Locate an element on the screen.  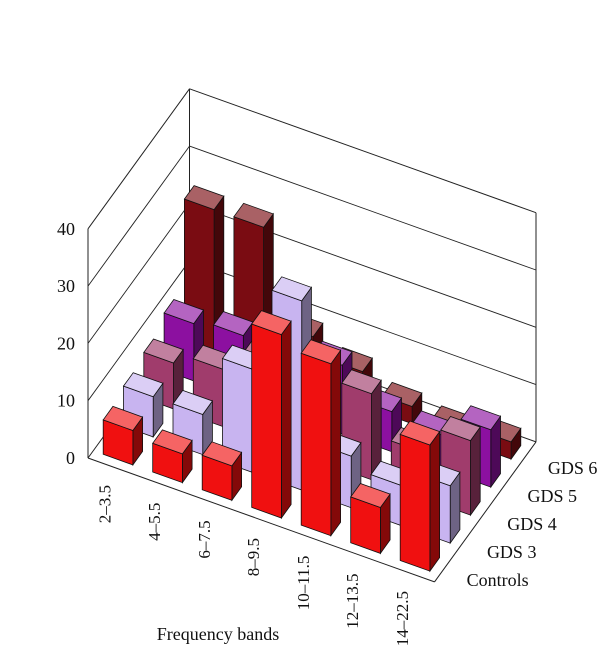
x-tick-label: 14–22.5 is located at coordinates (402, 618).